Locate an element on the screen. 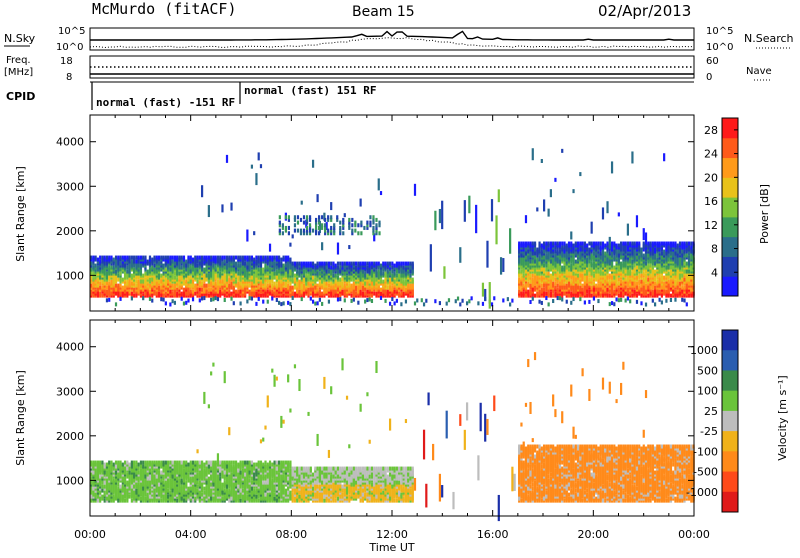 This screenshot has height=558, width=800. power-colorbar-label: 12 is located at coordinates (711, 225).